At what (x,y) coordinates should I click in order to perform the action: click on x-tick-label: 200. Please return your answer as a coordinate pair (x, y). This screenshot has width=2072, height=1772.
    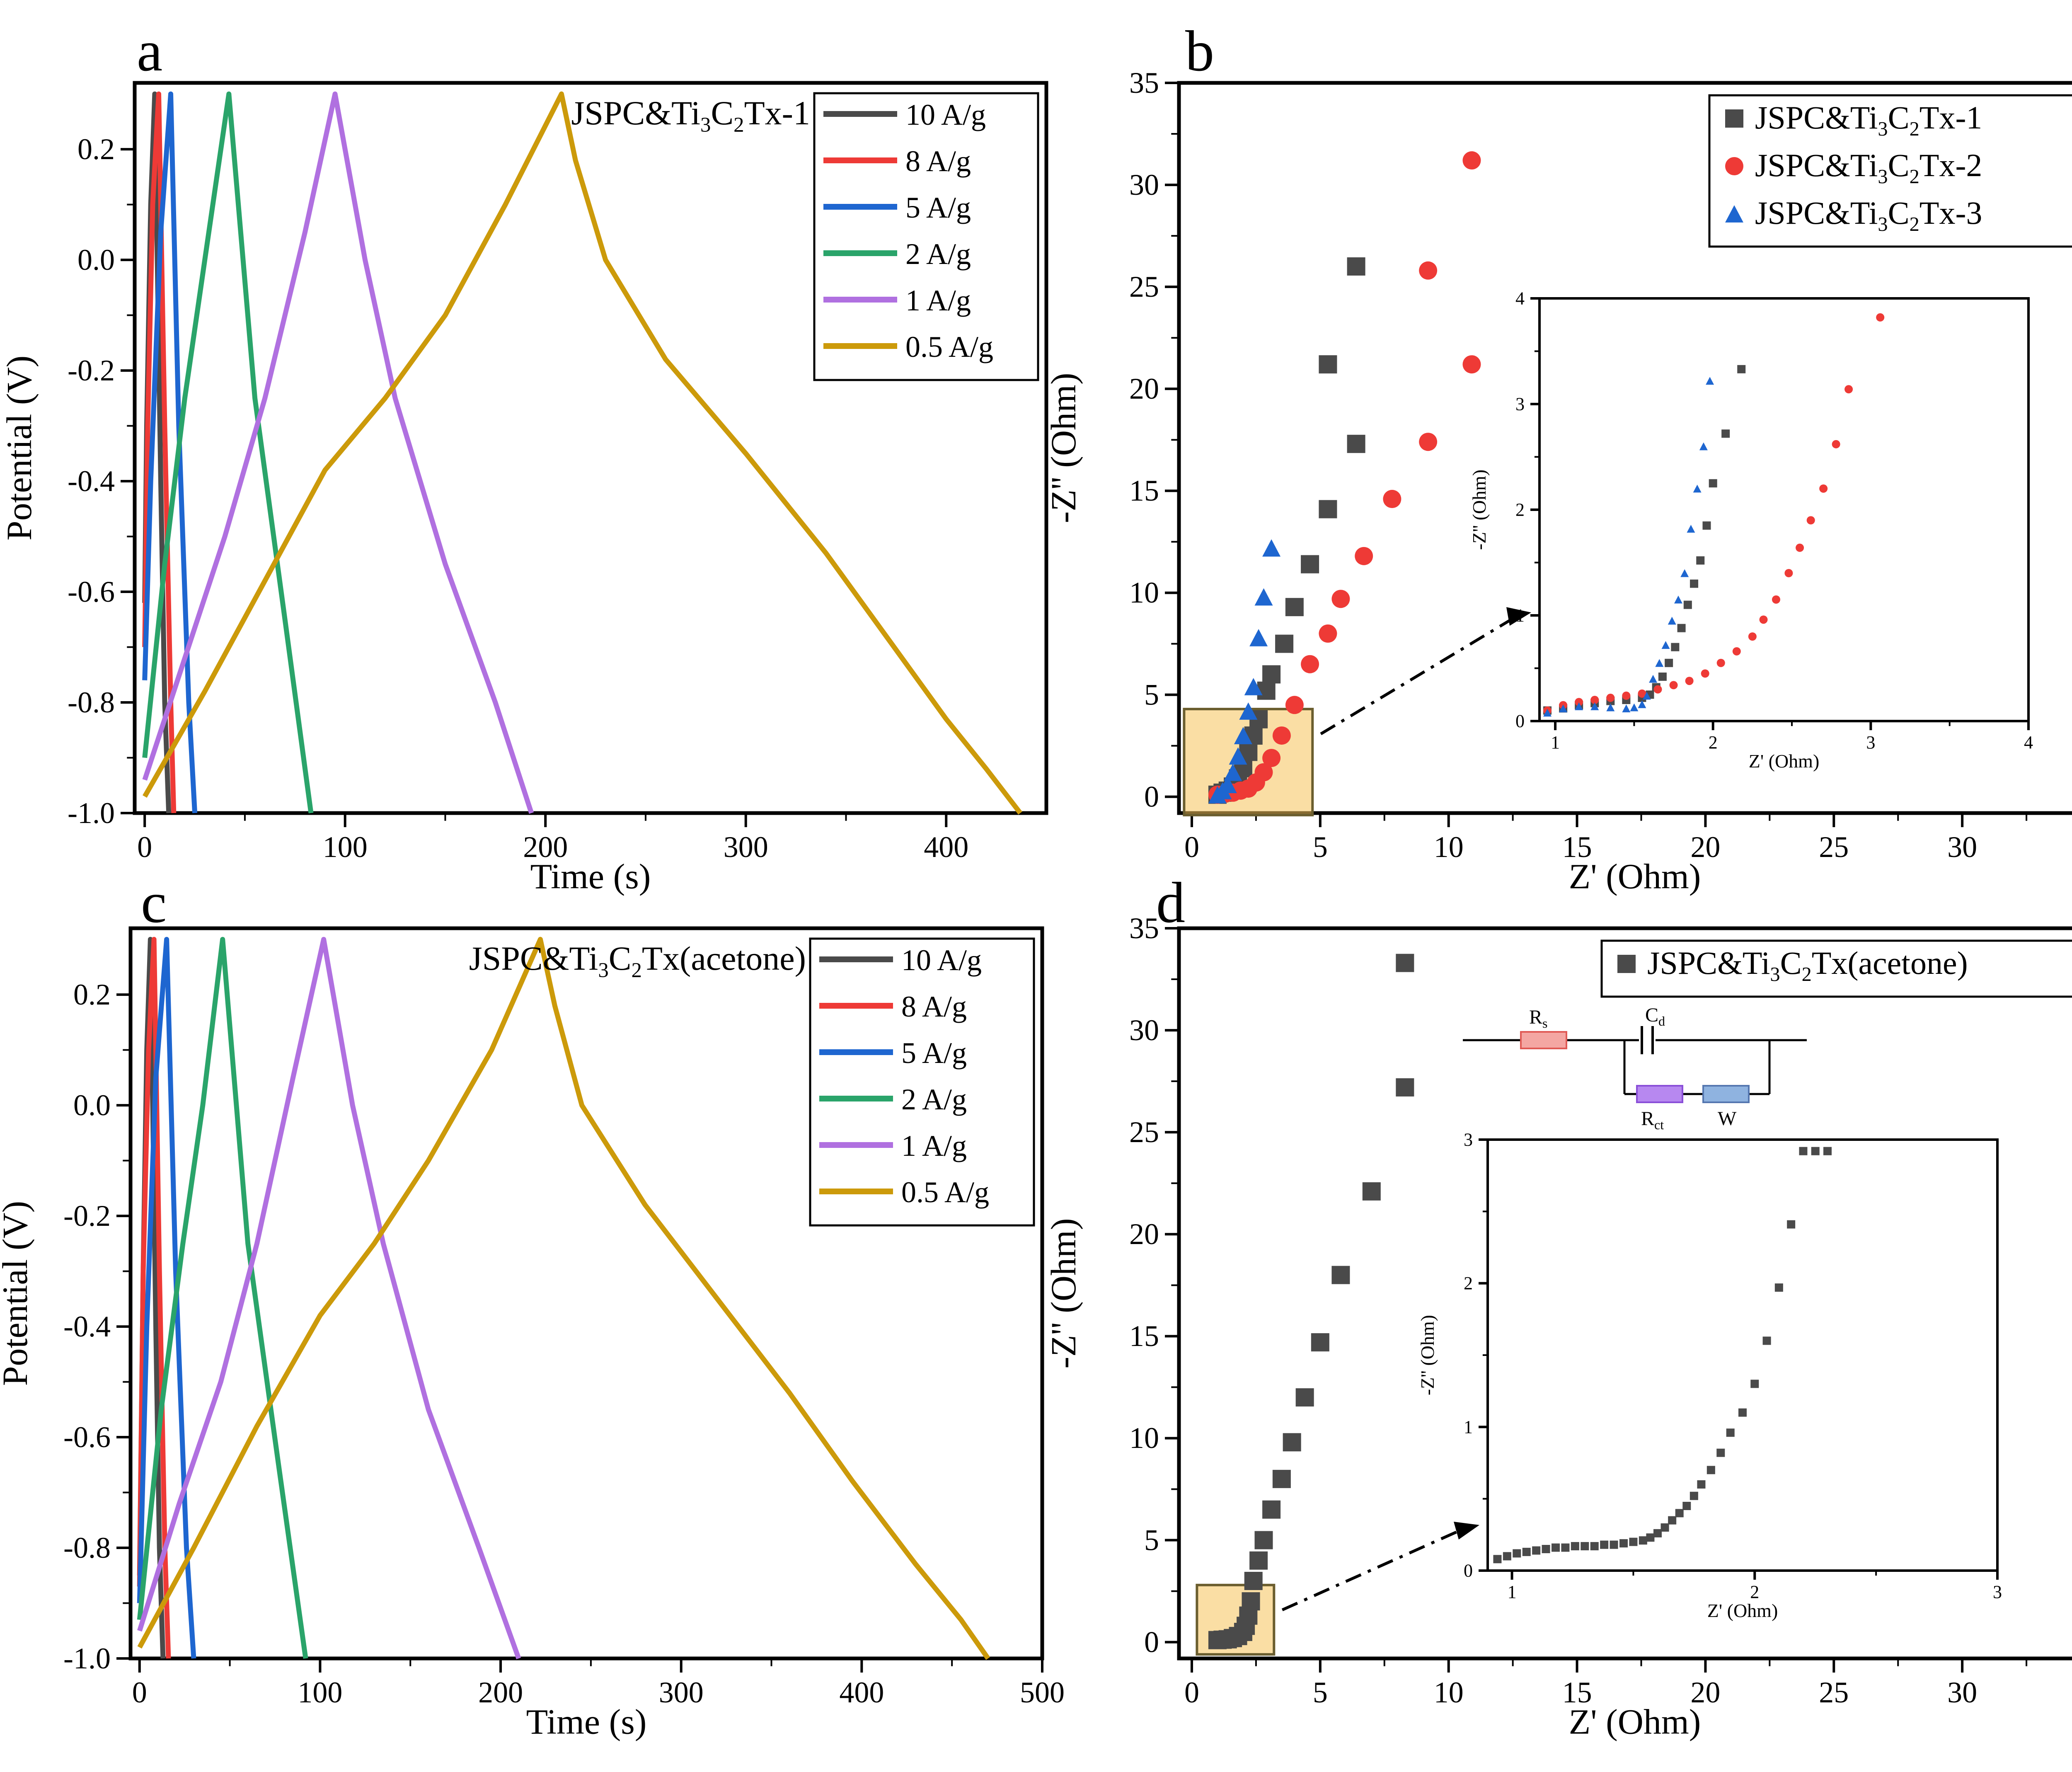
    Looking at the image, I should click on (500, 1692).